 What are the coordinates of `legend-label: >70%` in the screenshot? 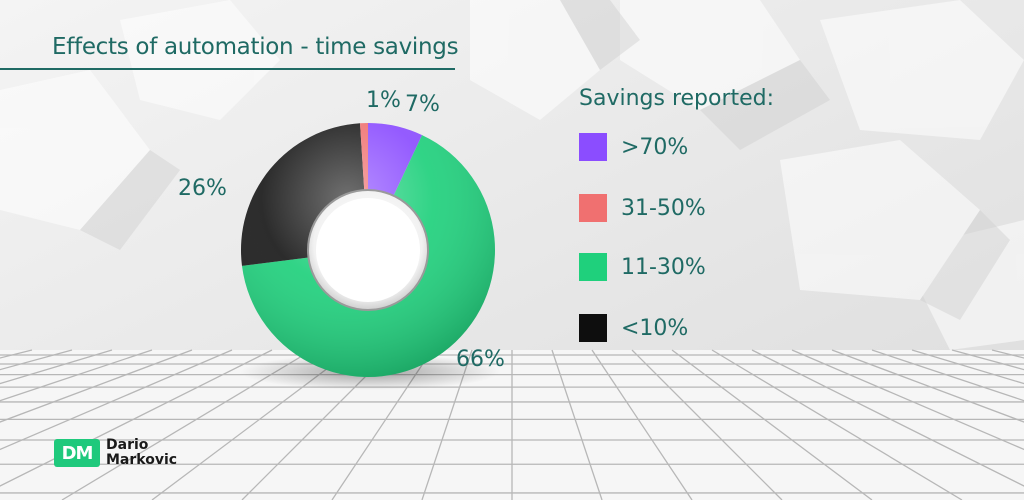 It's located at (655, 147).